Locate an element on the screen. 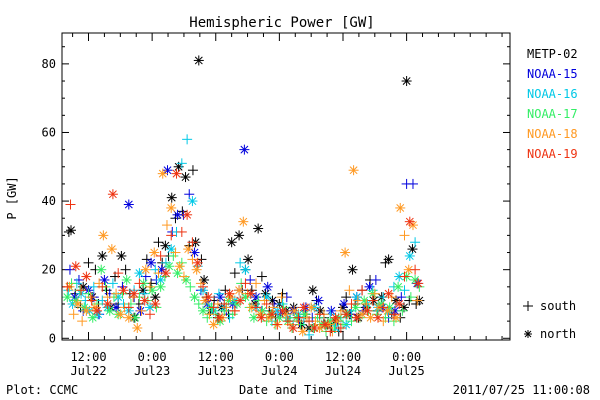  y-tick-label: 0 is located at coordinates (52, 338).